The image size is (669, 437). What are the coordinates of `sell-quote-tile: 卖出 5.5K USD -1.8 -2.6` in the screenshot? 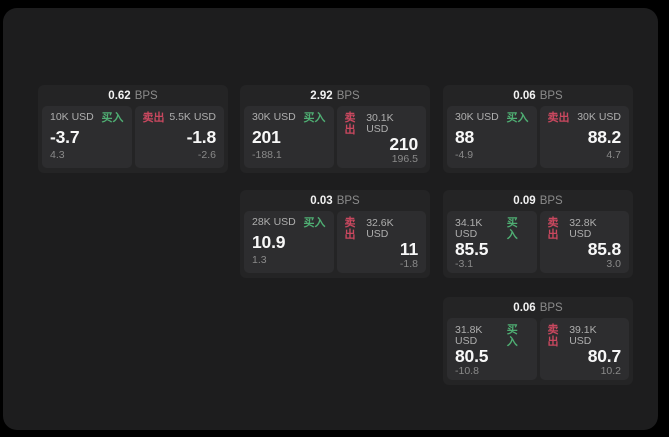 It's located at (179, 137).